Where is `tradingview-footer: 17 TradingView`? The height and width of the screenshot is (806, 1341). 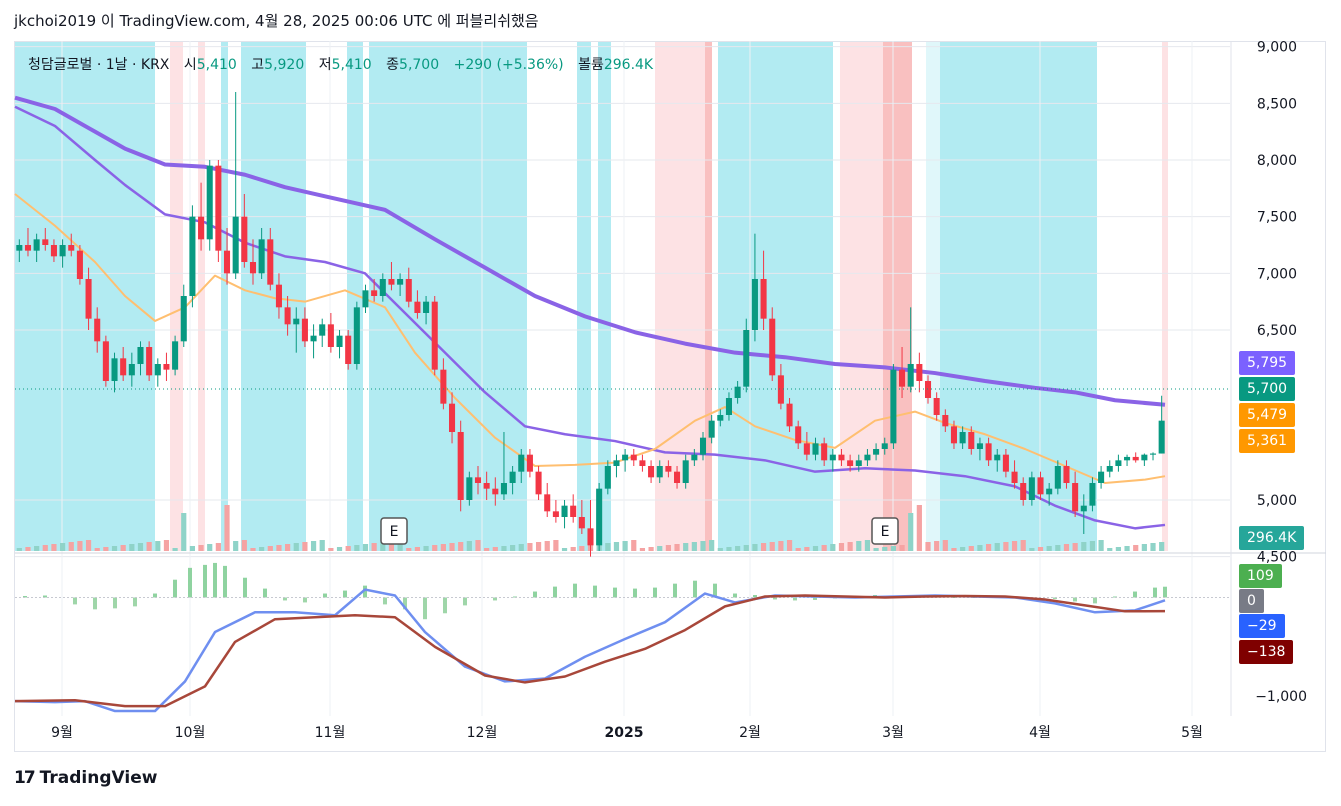 tradingview-footer: 17 TradingView is located at coordinates (85, 778).